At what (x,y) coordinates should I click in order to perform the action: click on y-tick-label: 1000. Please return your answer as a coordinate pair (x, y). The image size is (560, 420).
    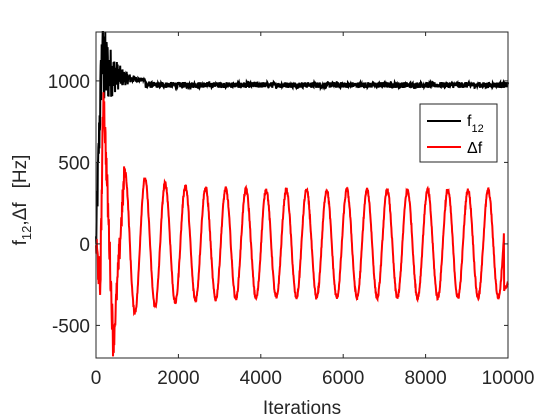
    Looking at the image, I should click on (69, 82).